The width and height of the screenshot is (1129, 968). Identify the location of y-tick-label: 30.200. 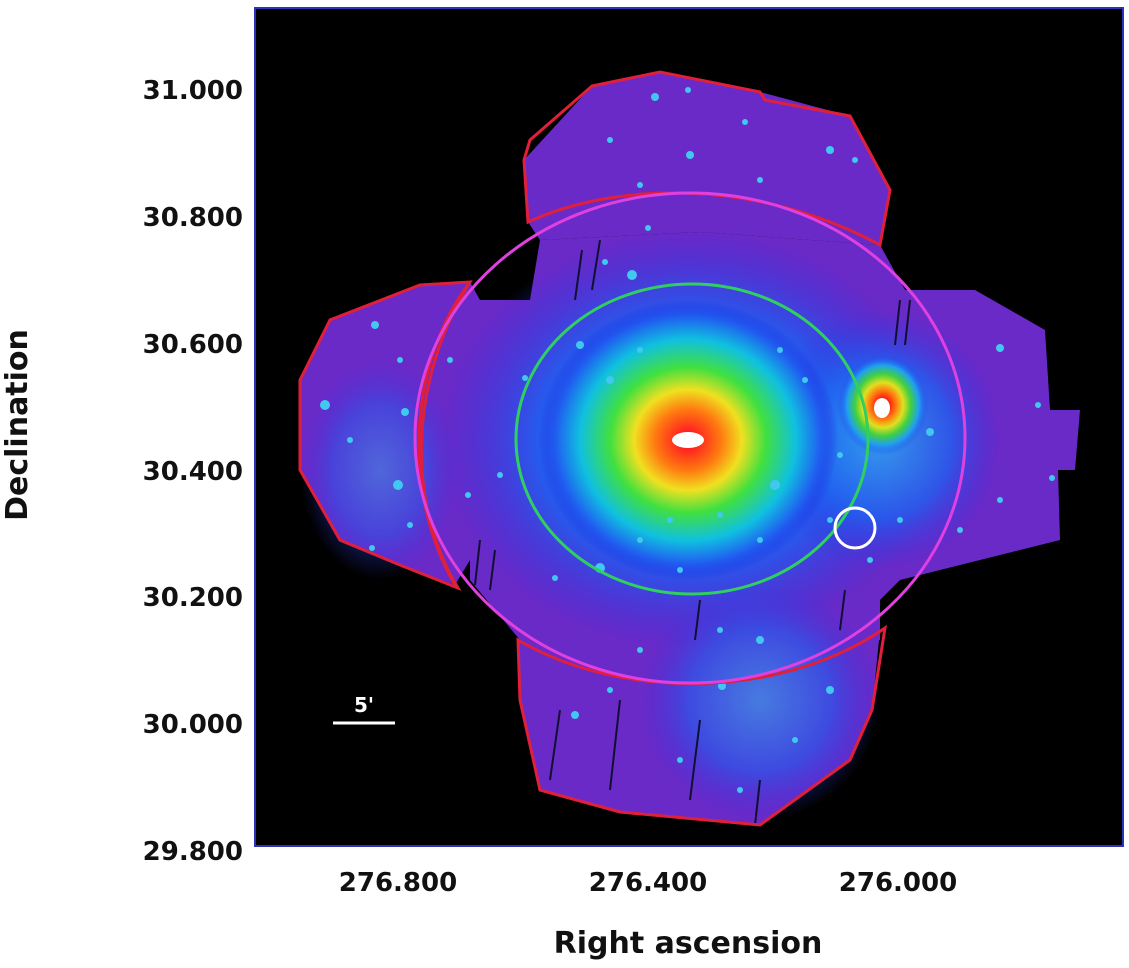
(193, 598).